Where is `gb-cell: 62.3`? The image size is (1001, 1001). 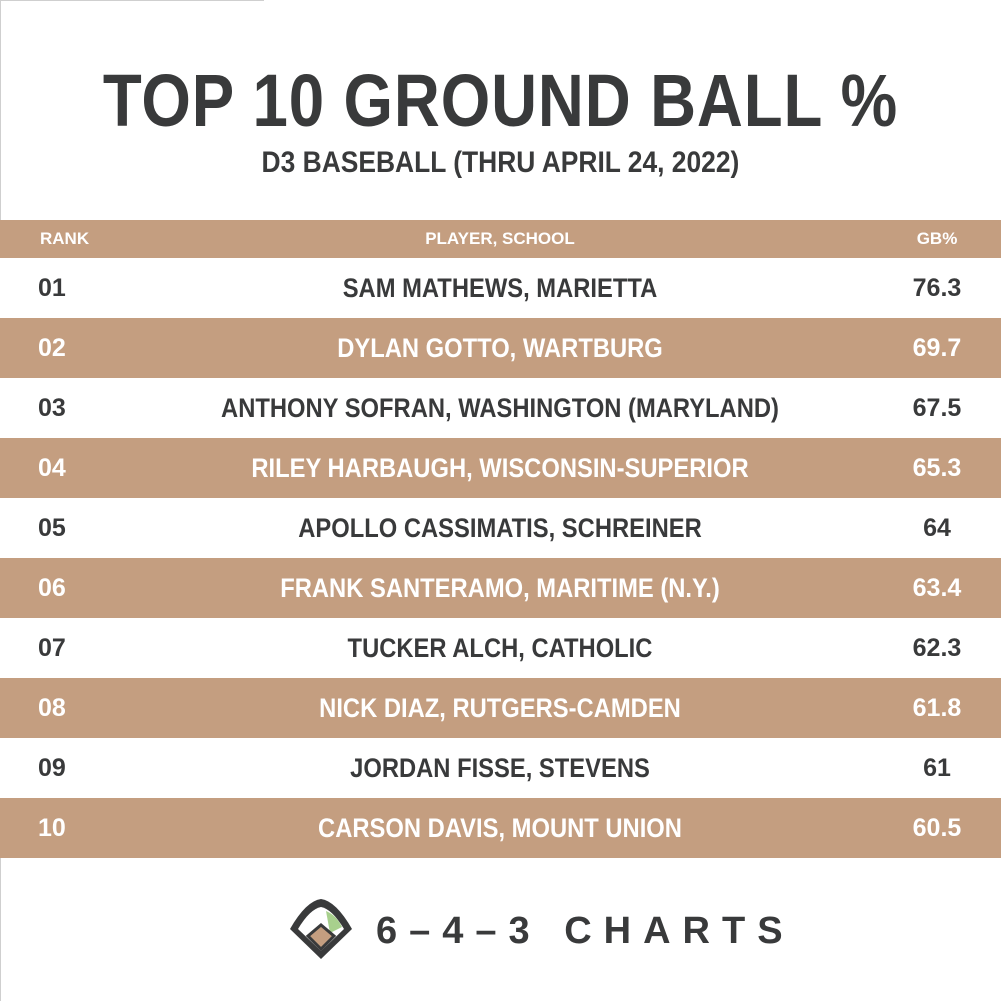
gb-cell: 62.3 is located at coordinates (937, 647).